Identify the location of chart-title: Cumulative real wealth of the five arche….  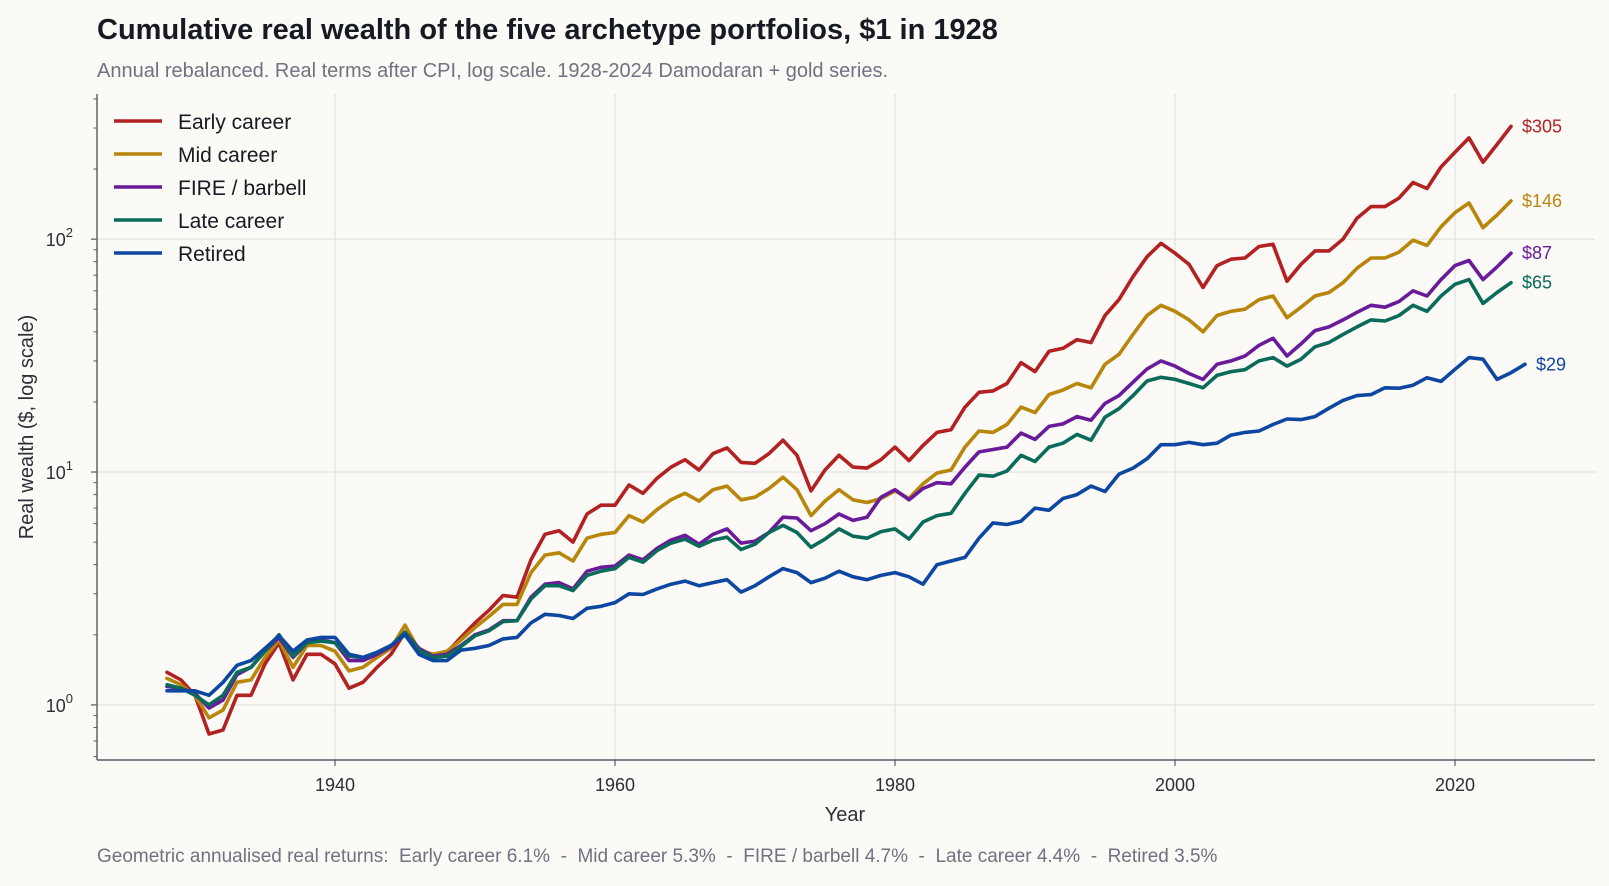
(547, 30).